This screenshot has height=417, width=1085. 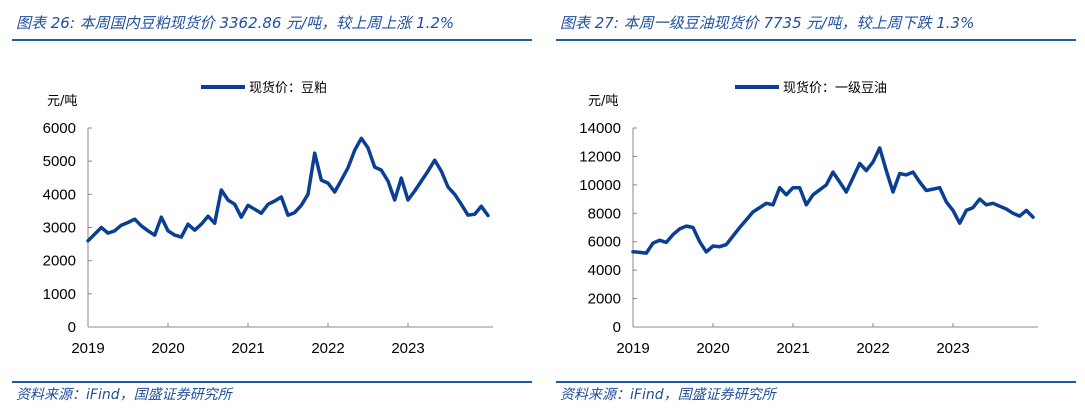 What do you see at coordinates (59, 228) in the screenshot?
I see `y-tick-label: 3000` at bounding box center [59, 228].